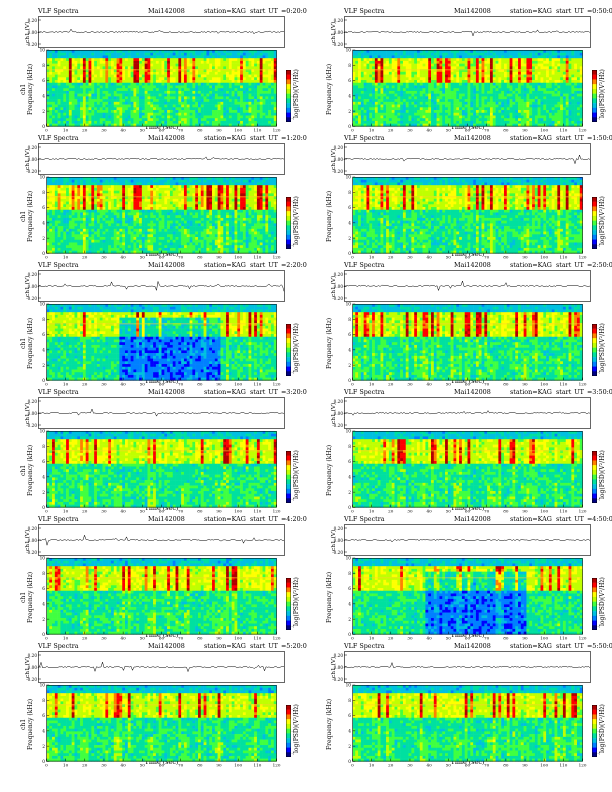  What do you see at coordinates (288, 72) in the screenshot?
I see `colorbar-swatch` at bounding box center [288, 72].